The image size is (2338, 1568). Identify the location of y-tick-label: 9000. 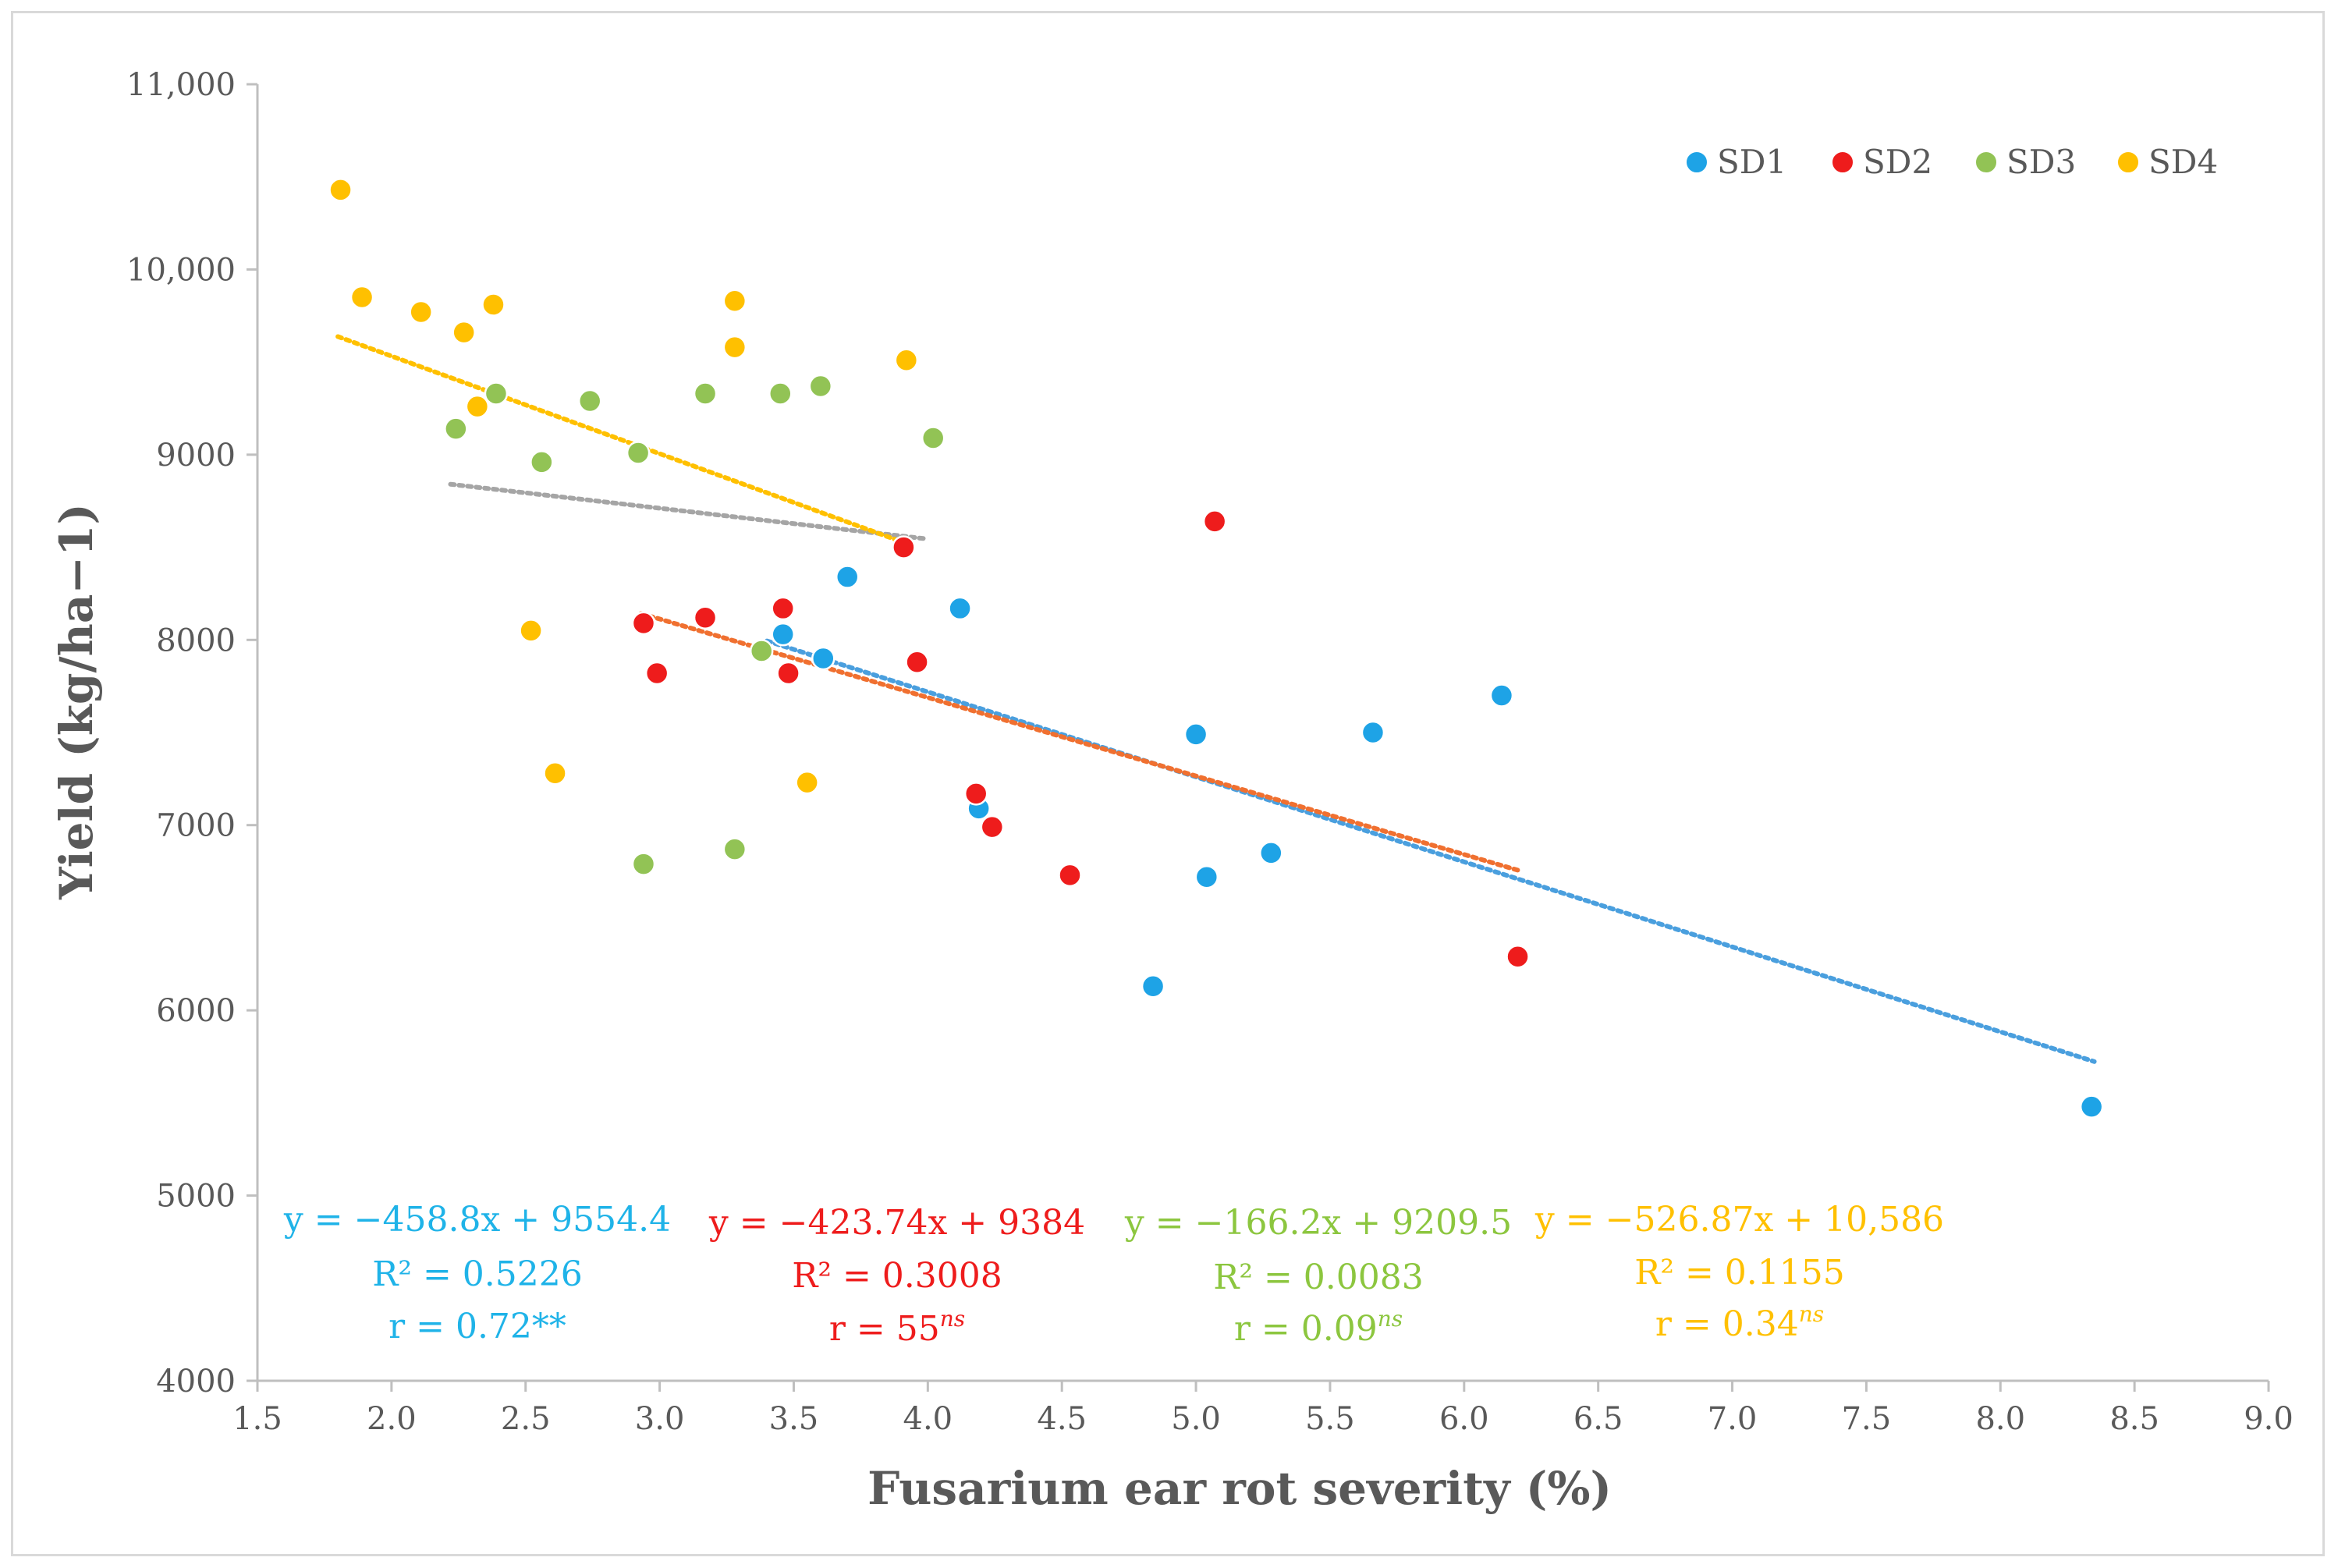
(196, 456).